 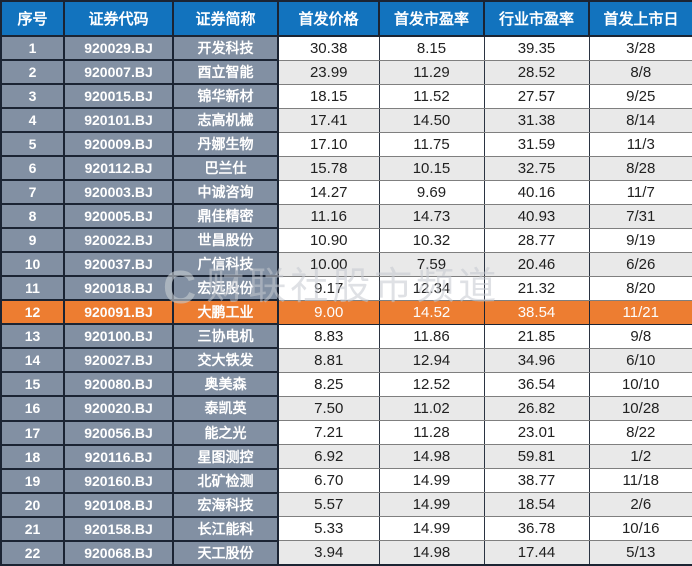 What do you see at coordinates (536, 553) in the screenshot?
I see `industry-pe-cell: 17.44` at bounding box center [536, 553].